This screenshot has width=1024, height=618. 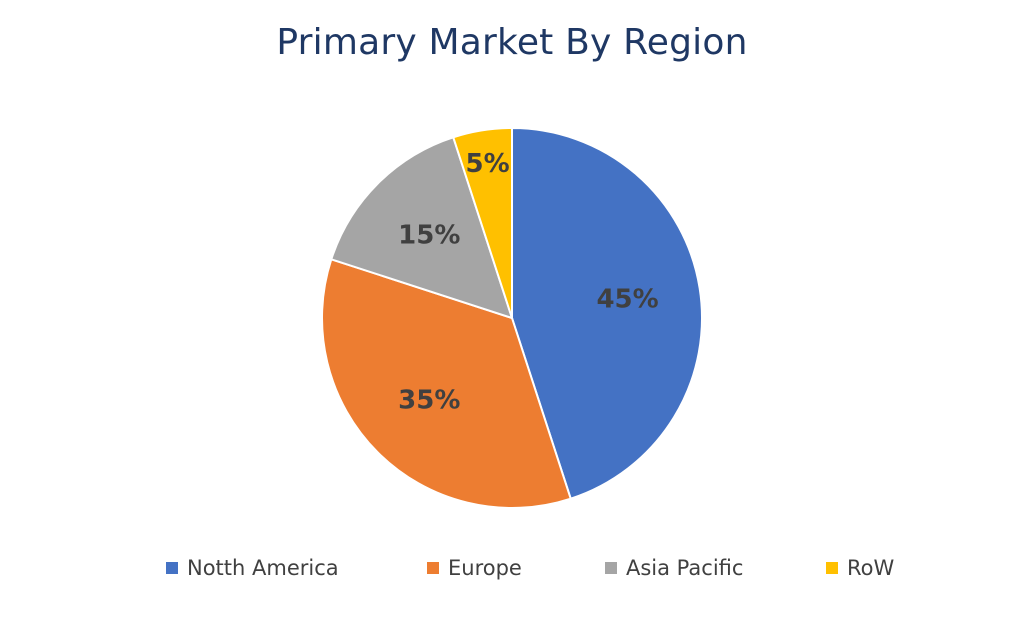 I want to click on pie-data-labels: 45% 35% 15% 5%, so click(x=528, y=282).